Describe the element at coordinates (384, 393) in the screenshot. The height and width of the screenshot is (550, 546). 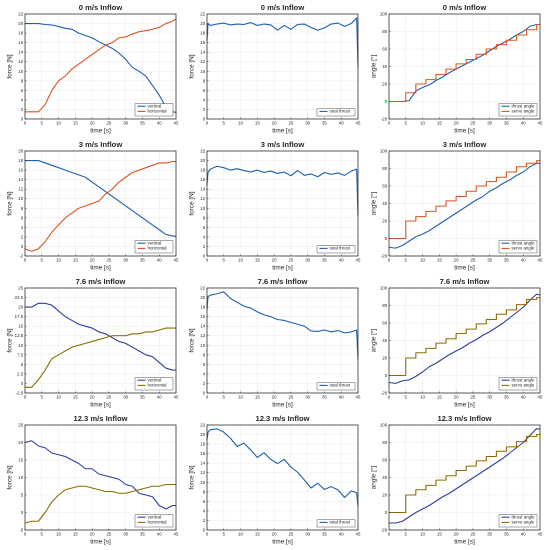
I see `y-tick-label: -20` at that location.